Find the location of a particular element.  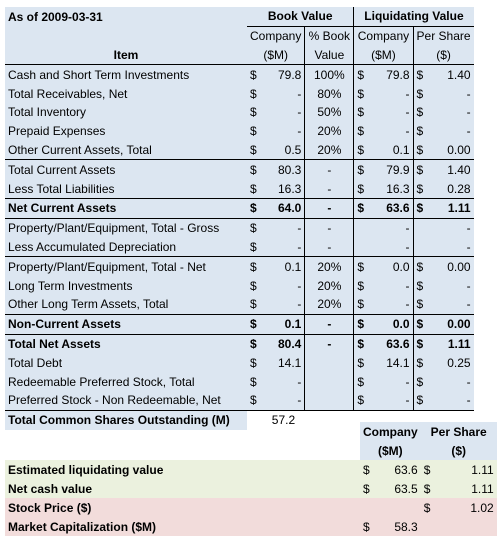

liq-company-header-line2: ($M) is located at coordinates (383, 55).